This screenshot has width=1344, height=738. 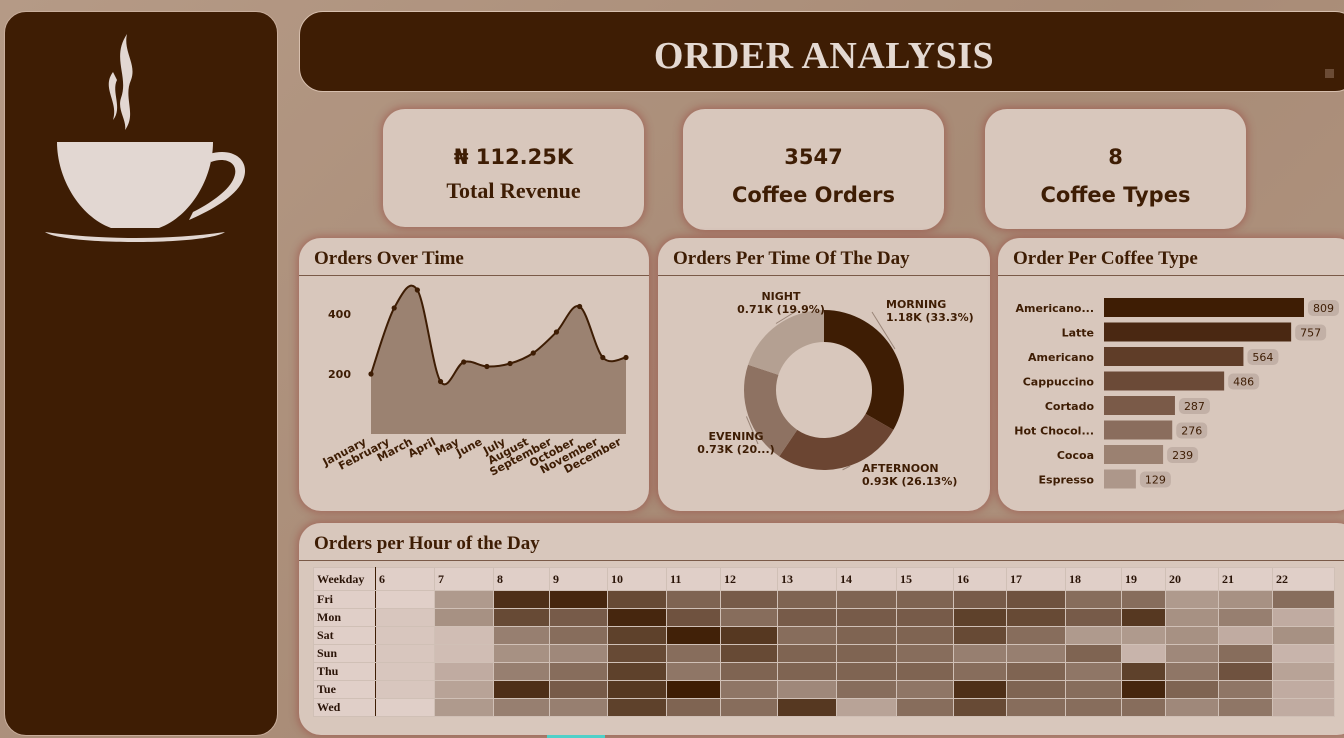 I want to click on heatmap-day-label: Wed, so click(x=344, y=707).